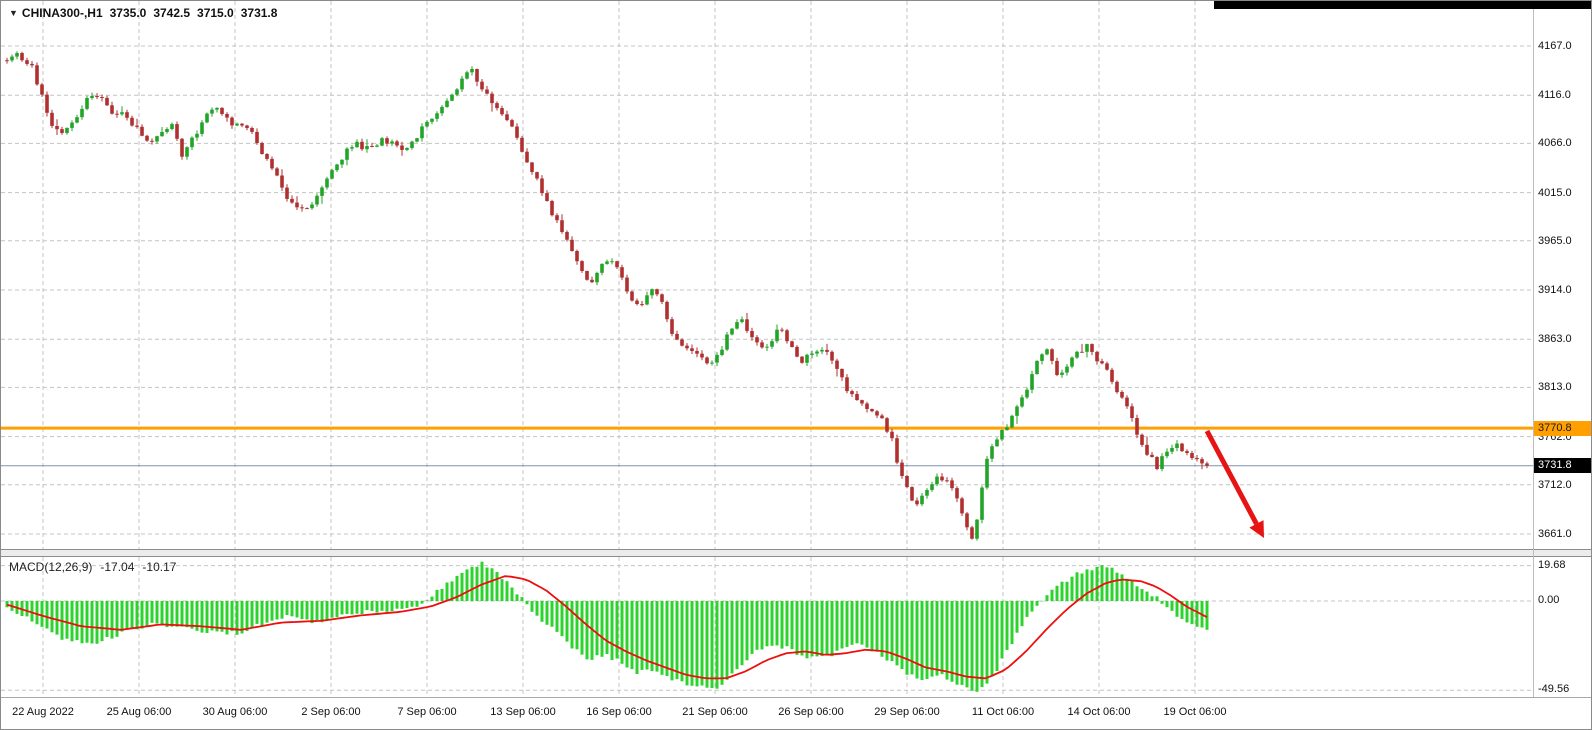  I want to click on panel-separator, so click(796, 553).